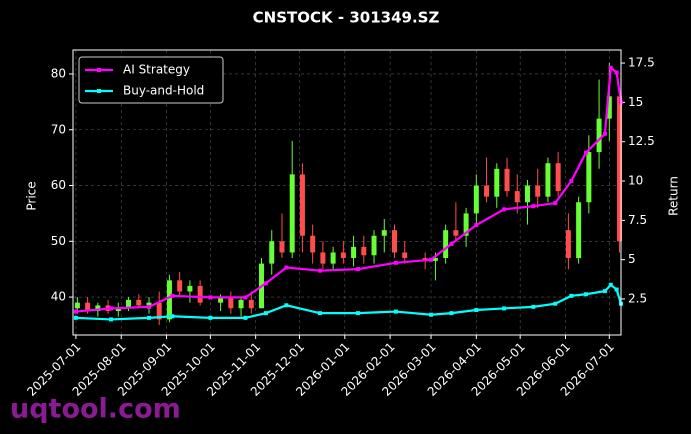  What do you see at coordinates (58, 185) in the screenshot?
I see `y-tick-label: 60` at bounding box center [58, 185].